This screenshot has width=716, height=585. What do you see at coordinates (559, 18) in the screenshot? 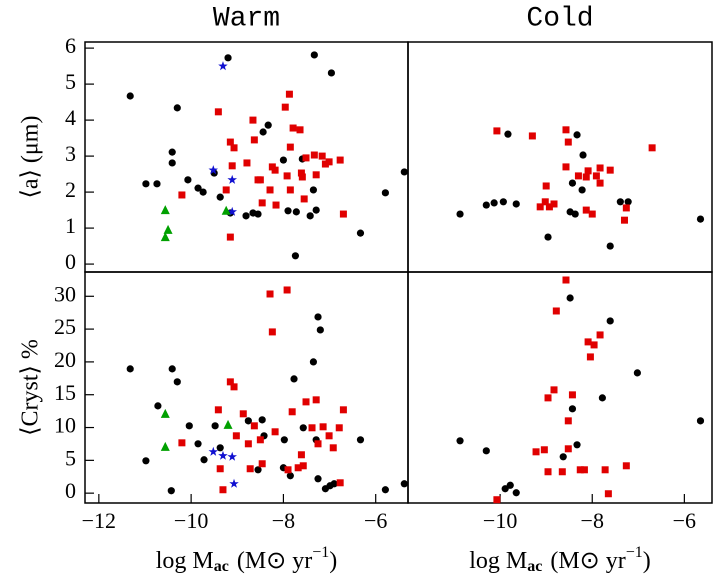
I see `panel-title: Cold` at bounding box center [559, 18].